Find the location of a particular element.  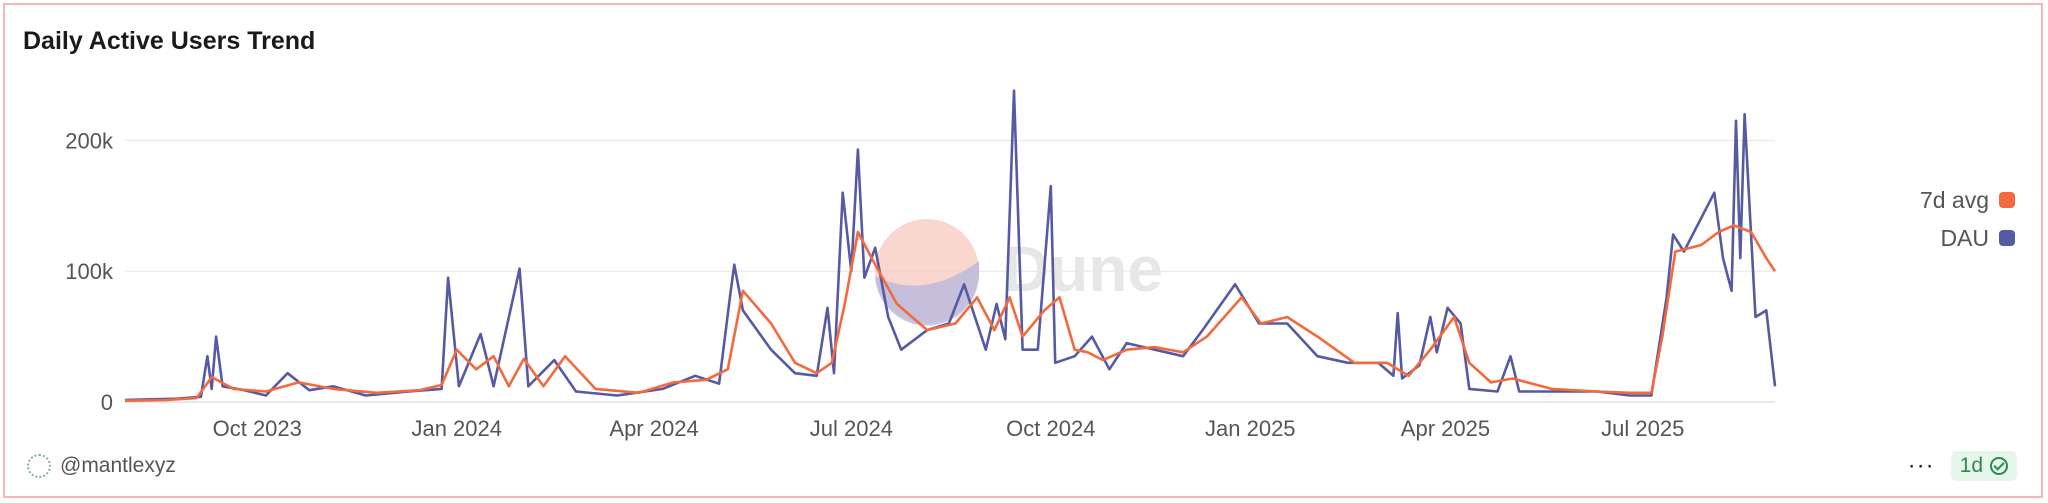

x-tick-label: Oct 2024 is located at coordinates (1050, 428).